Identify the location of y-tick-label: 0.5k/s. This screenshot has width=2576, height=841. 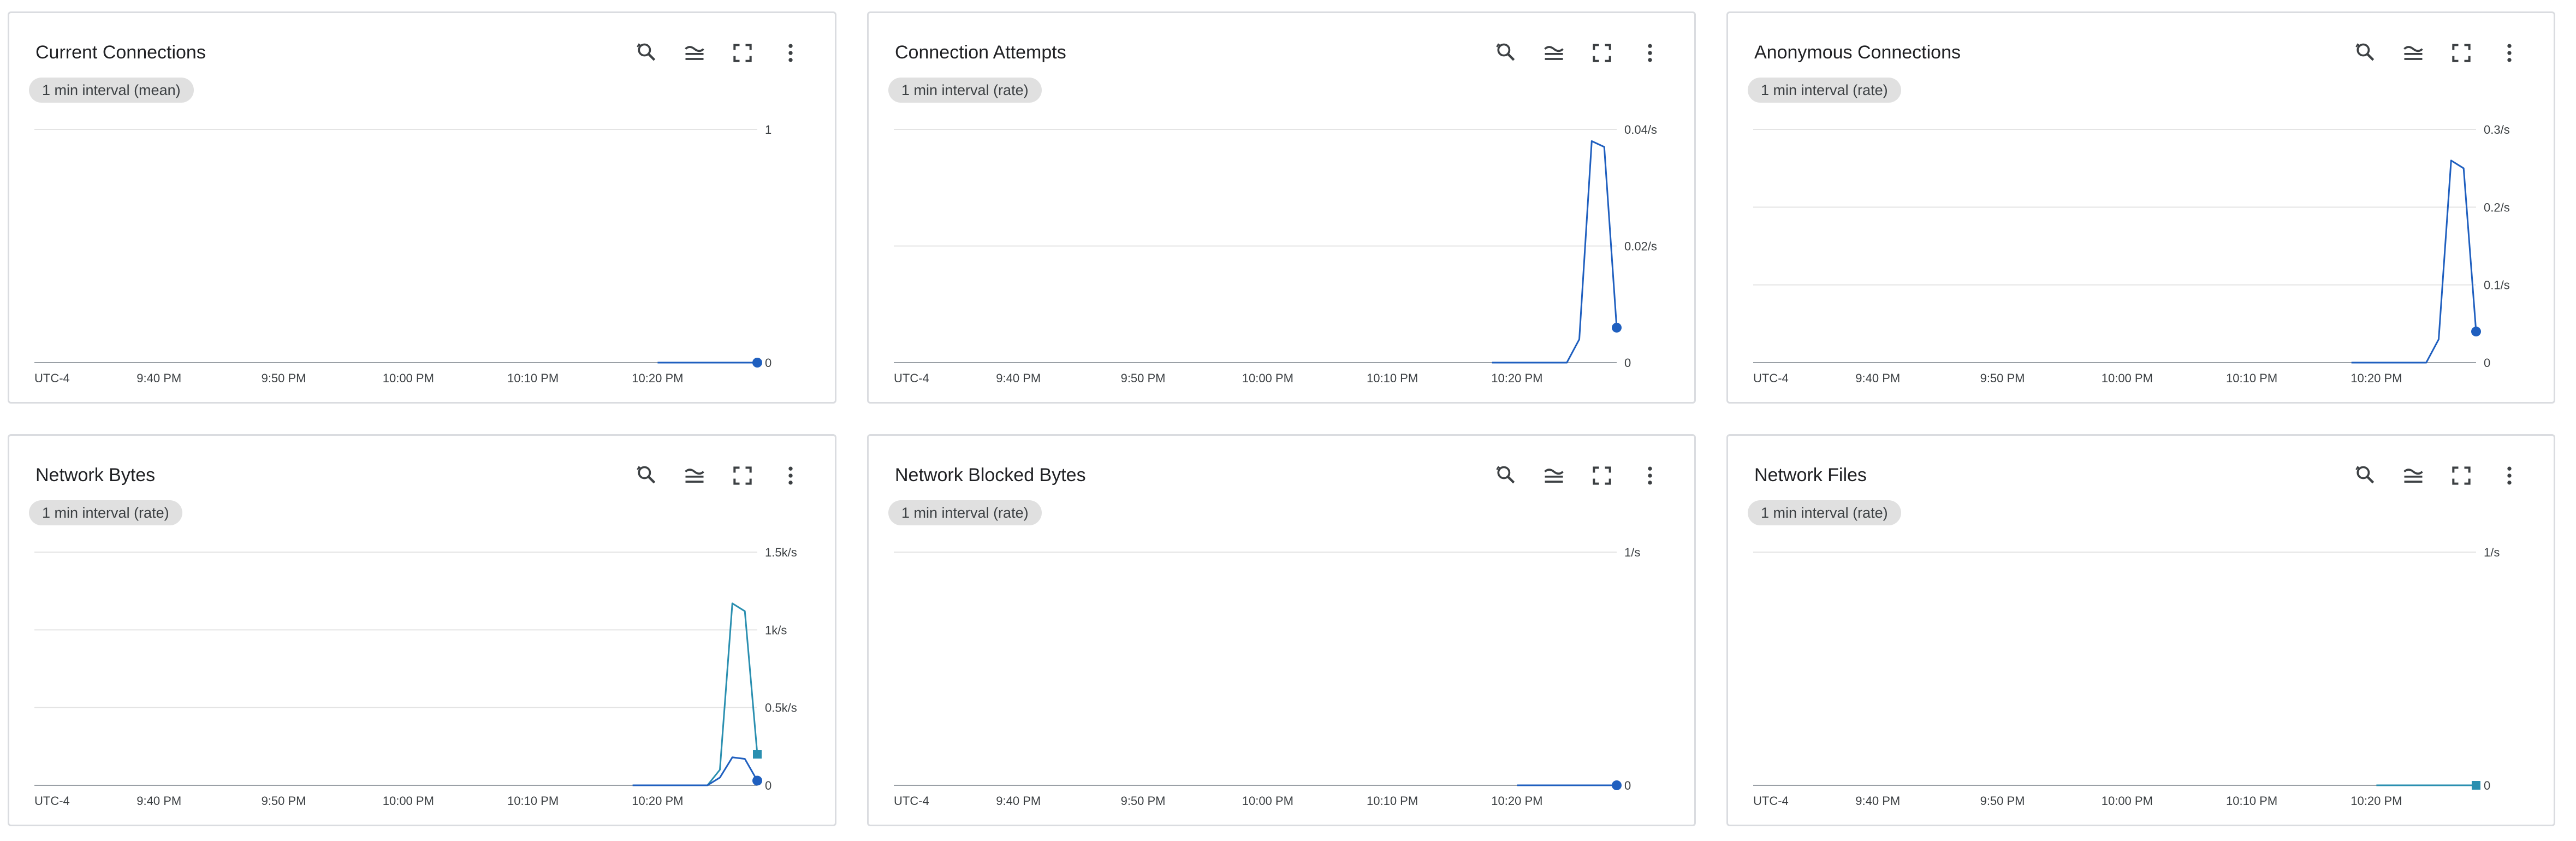
(781, 708).